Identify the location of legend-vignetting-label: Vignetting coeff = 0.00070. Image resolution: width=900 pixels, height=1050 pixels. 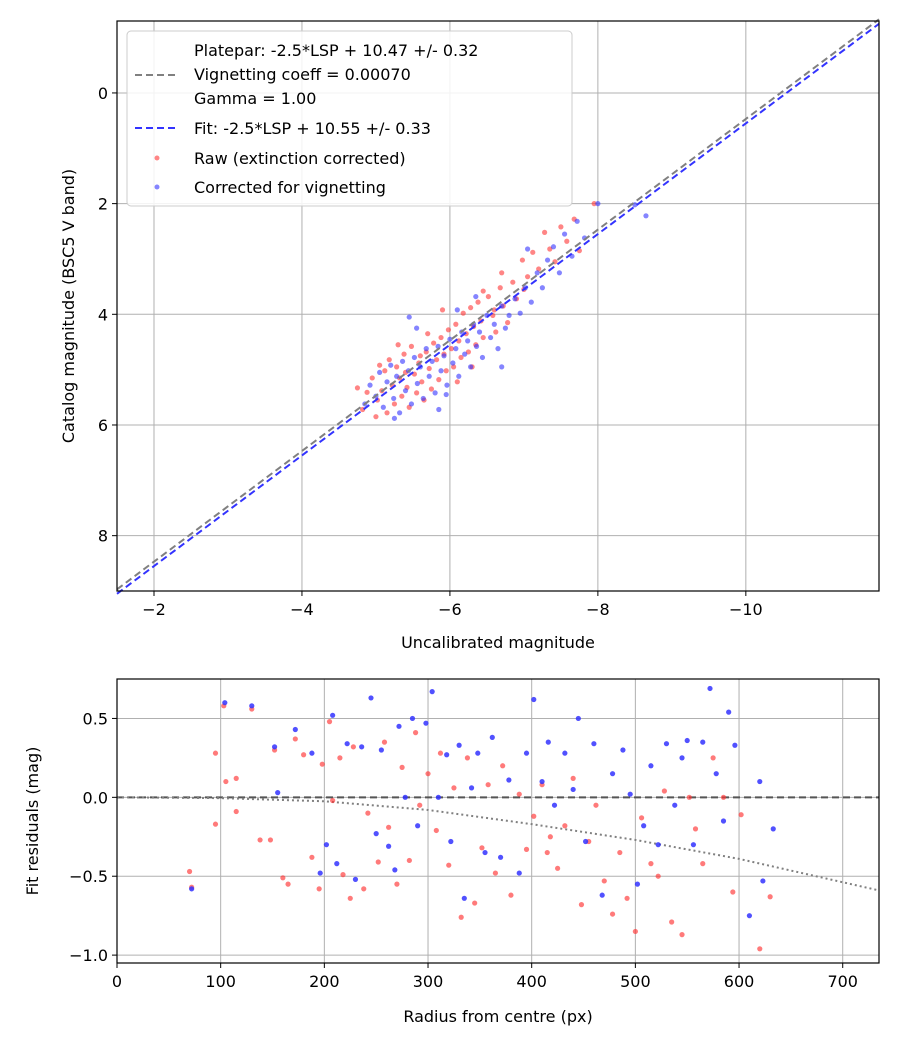
(302, 74).